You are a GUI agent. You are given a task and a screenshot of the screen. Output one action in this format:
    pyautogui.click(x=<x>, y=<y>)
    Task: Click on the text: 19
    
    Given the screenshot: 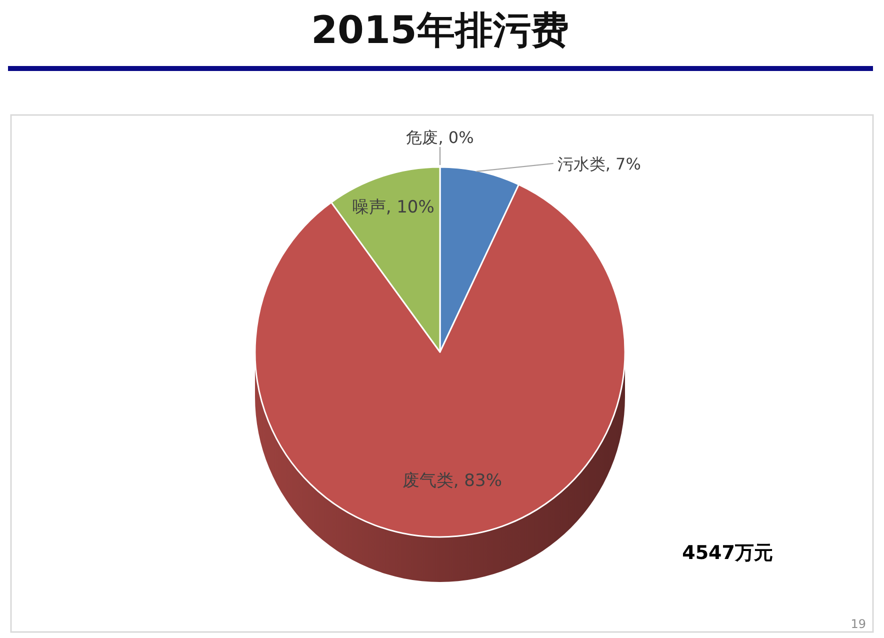 What is the action you would take?
    pyautogui.click(x=858, y=624)
    